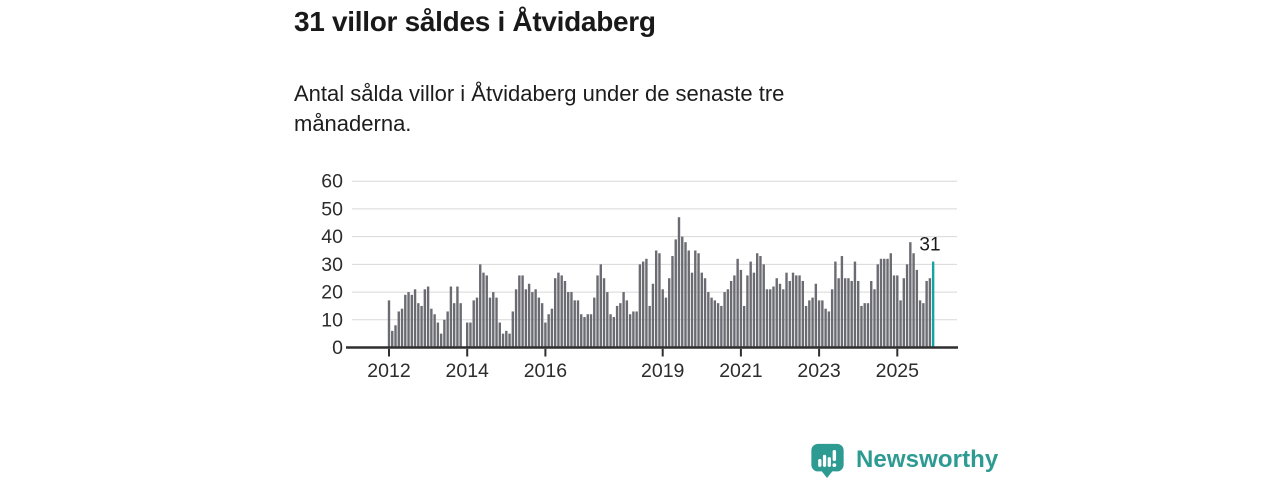  Describe the element at coordinates (332, 320) in the screenshot. I see `svg-text: 10` at that location.